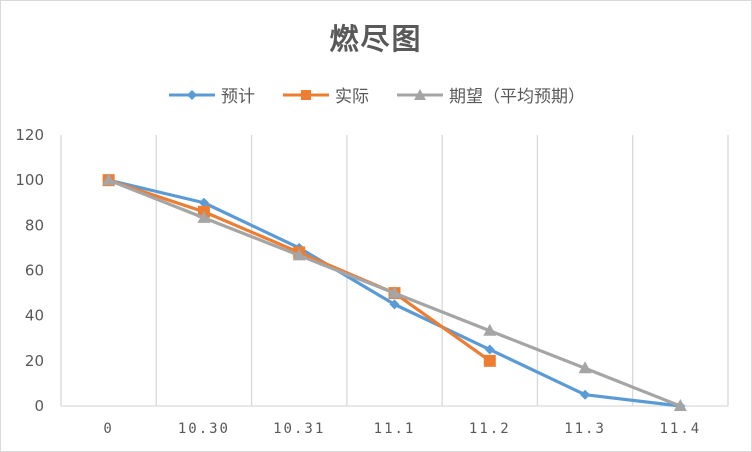 Image resolution: width=752 pixels, height=452 pixels. What do you see at coordinates (108, 429) in the screenshot?
I see `x-tick-label: 0` at bounding box center [108, 429].